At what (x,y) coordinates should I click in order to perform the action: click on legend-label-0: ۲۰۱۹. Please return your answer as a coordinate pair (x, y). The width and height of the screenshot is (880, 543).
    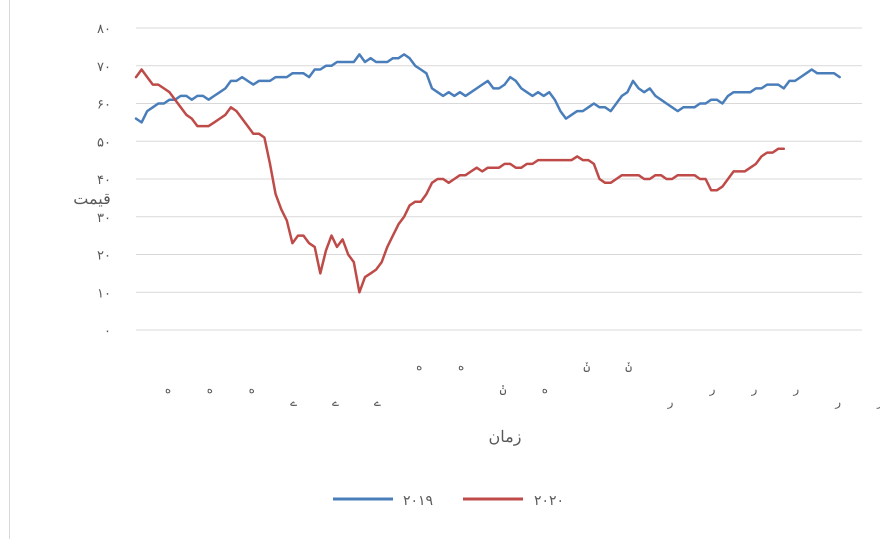
    Looking at the image, I should click on (418, 501).